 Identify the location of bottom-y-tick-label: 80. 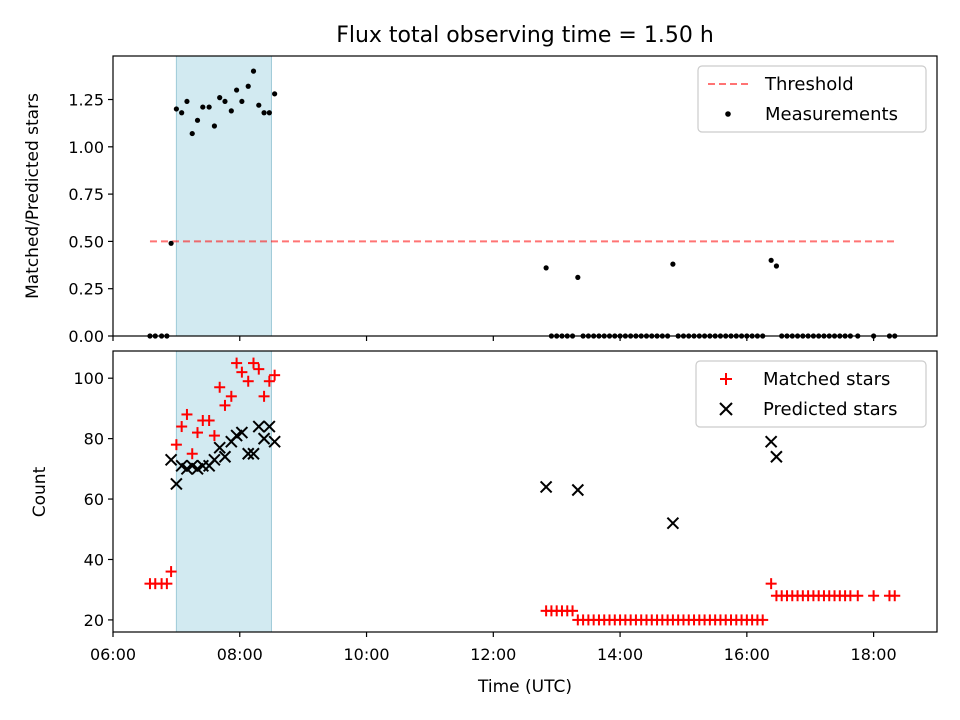
(94, 439).